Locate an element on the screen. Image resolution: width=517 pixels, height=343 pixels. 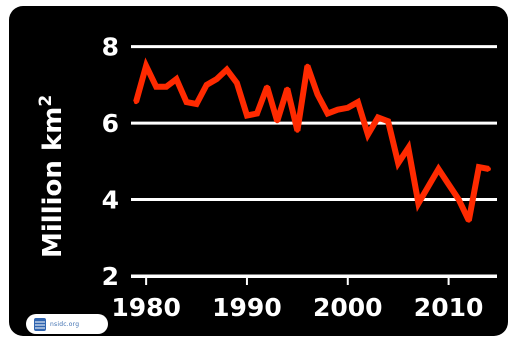
data-point-2007 is located at coordinates (418, 203).